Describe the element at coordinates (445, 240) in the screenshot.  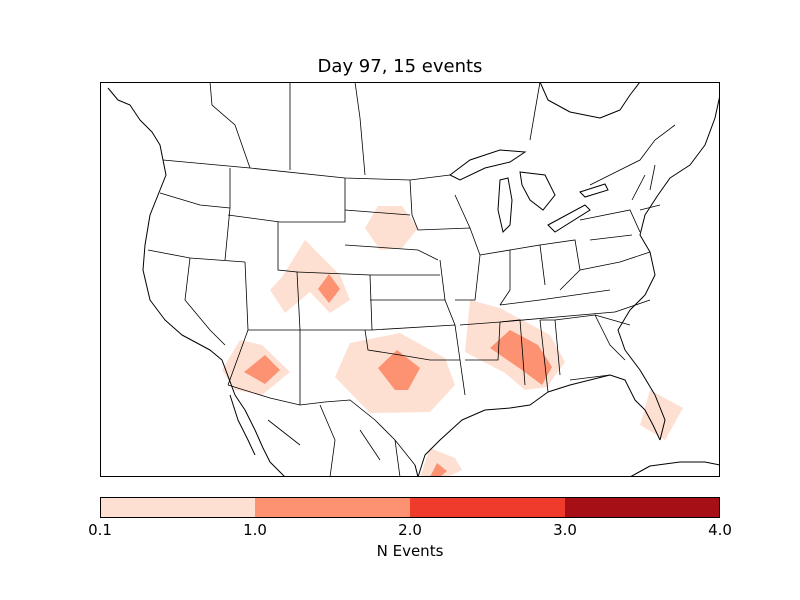
I see `border-mn-ia-mo` at that location.